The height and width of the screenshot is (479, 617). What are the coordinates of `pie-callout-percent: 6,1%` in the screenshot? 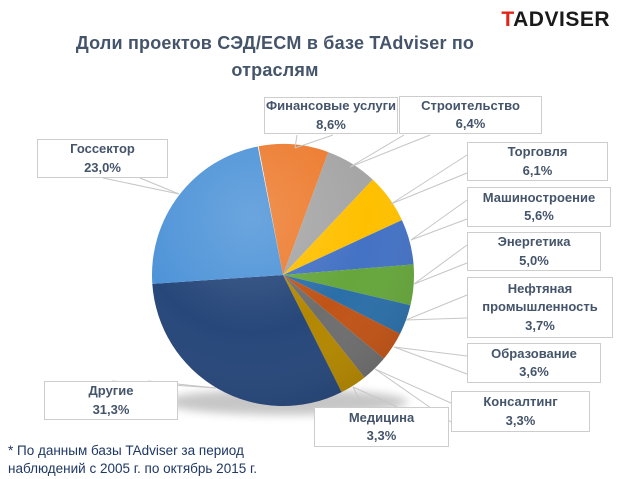 It's located at (537, 170).